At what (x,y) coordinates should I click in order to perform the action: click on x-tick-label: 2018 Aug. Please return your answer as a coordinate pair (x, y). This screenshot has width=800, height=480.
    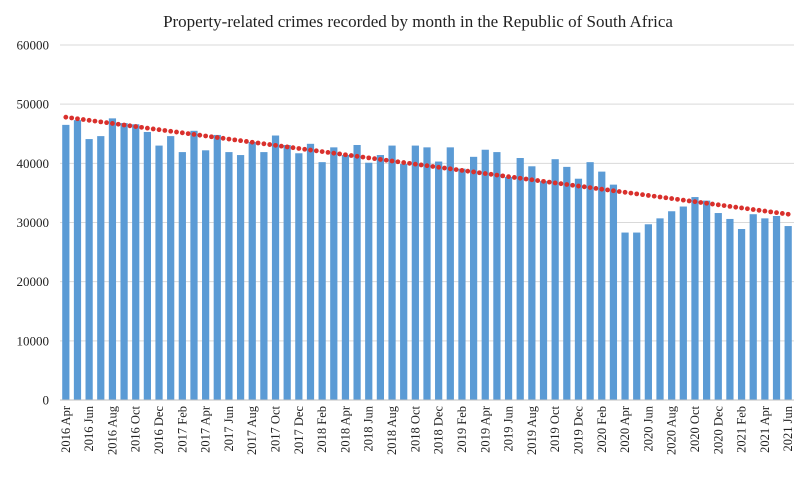
    Looking at the image, I should click on (392, 430).